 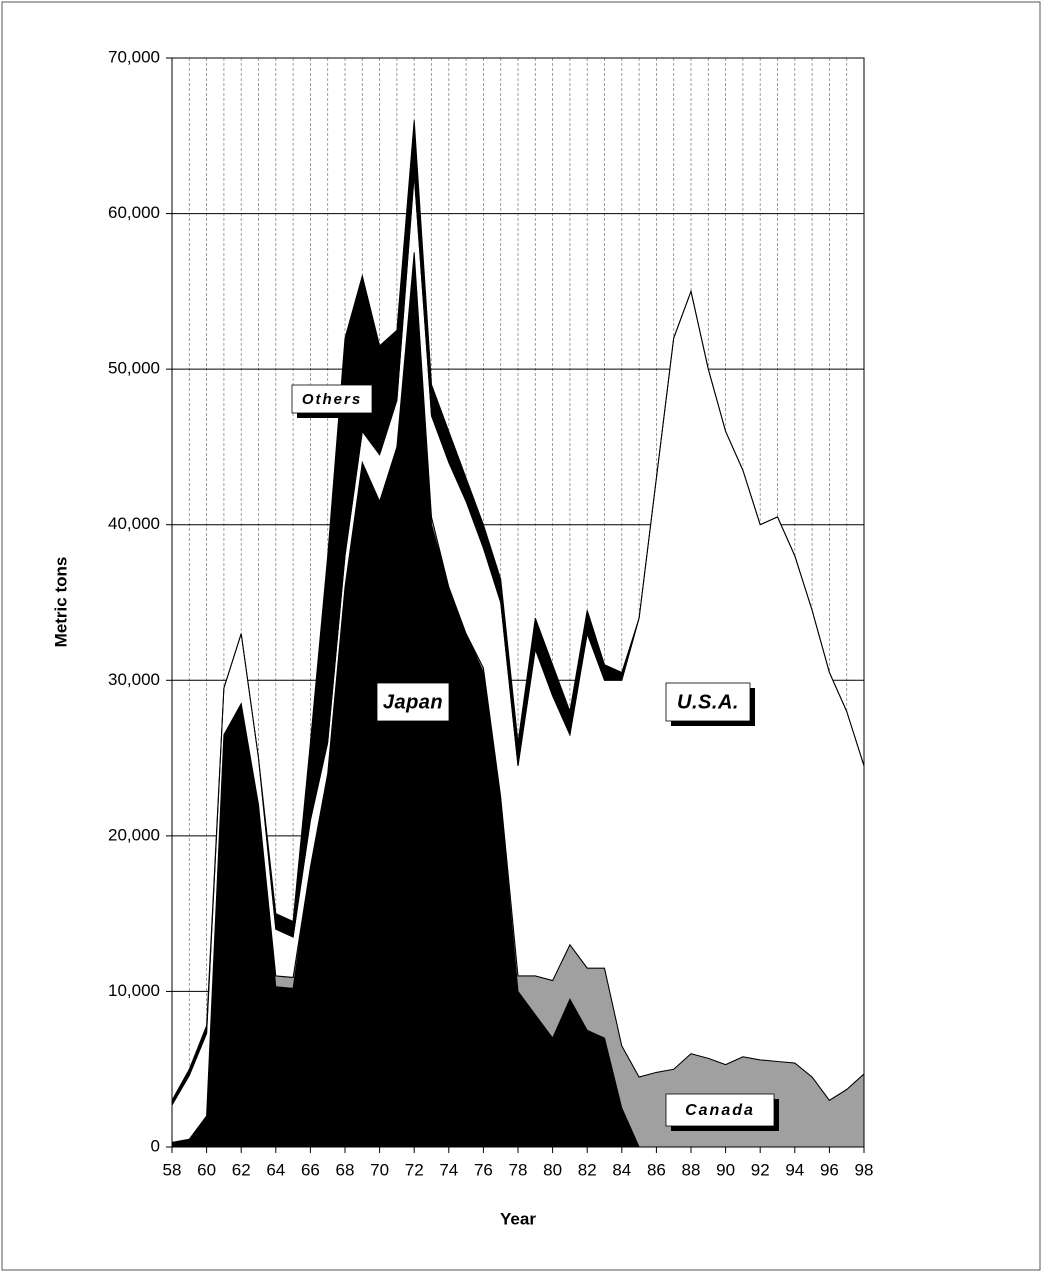 What do you see at coordinates (656, 1169) in the screenshot?
I see `x-tick-label: 86` at bounding box center [656, 1169].